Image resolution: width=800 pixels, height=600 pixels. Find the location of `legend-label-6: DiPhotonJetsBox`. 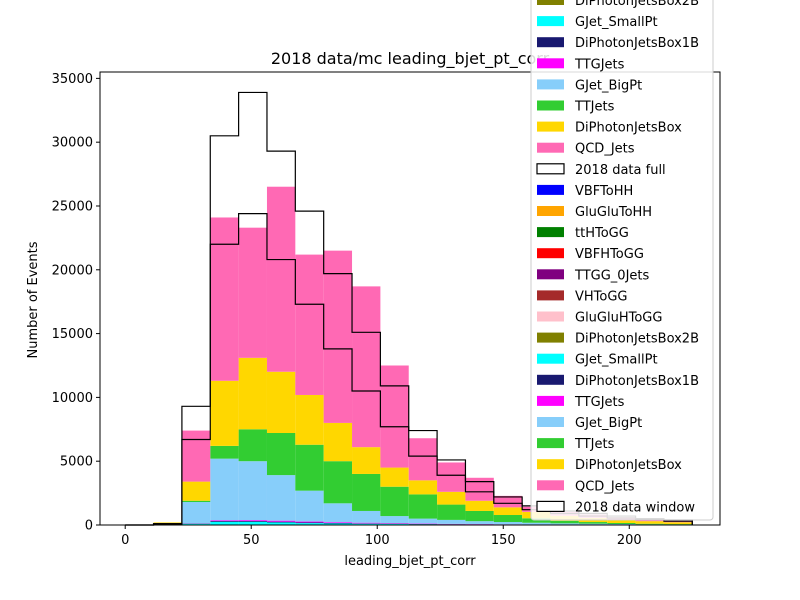

legend-label-6: DiPhotonJetsBox is located at coordinates (628, 128).